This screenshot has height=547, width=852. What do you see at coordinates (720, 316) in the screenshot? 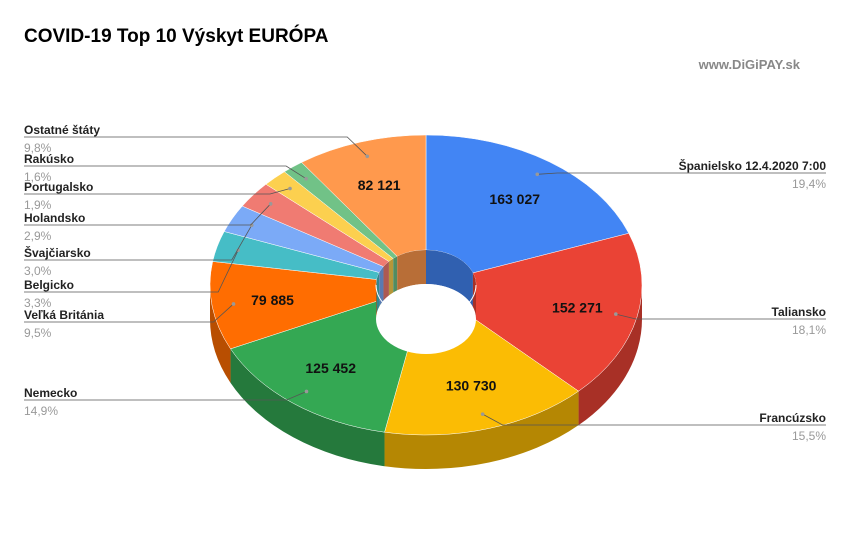
I see `leader-line-taliansko` at bounding box center [720, 316].